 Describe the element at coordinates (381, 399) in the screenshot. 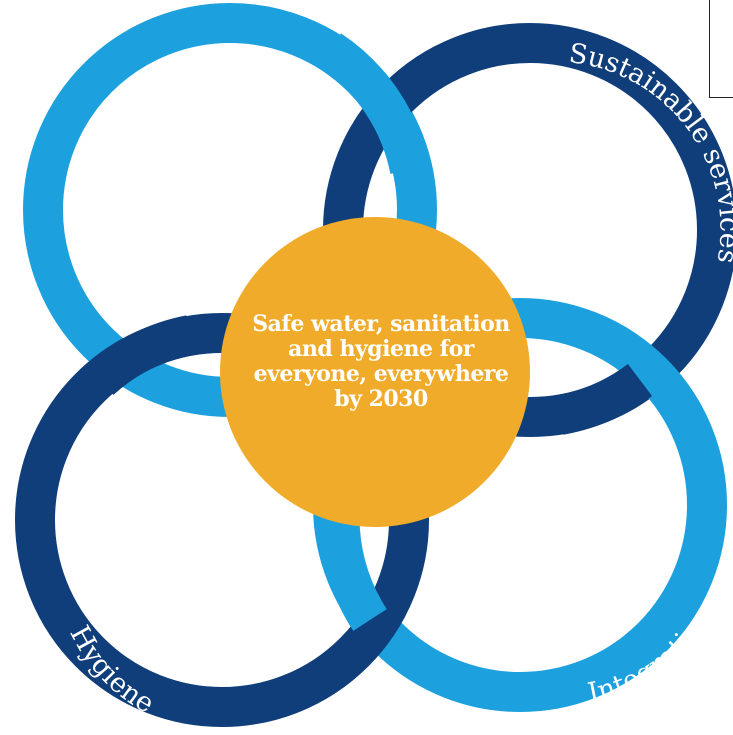

I see `center-line-4: by 2030` at that location.